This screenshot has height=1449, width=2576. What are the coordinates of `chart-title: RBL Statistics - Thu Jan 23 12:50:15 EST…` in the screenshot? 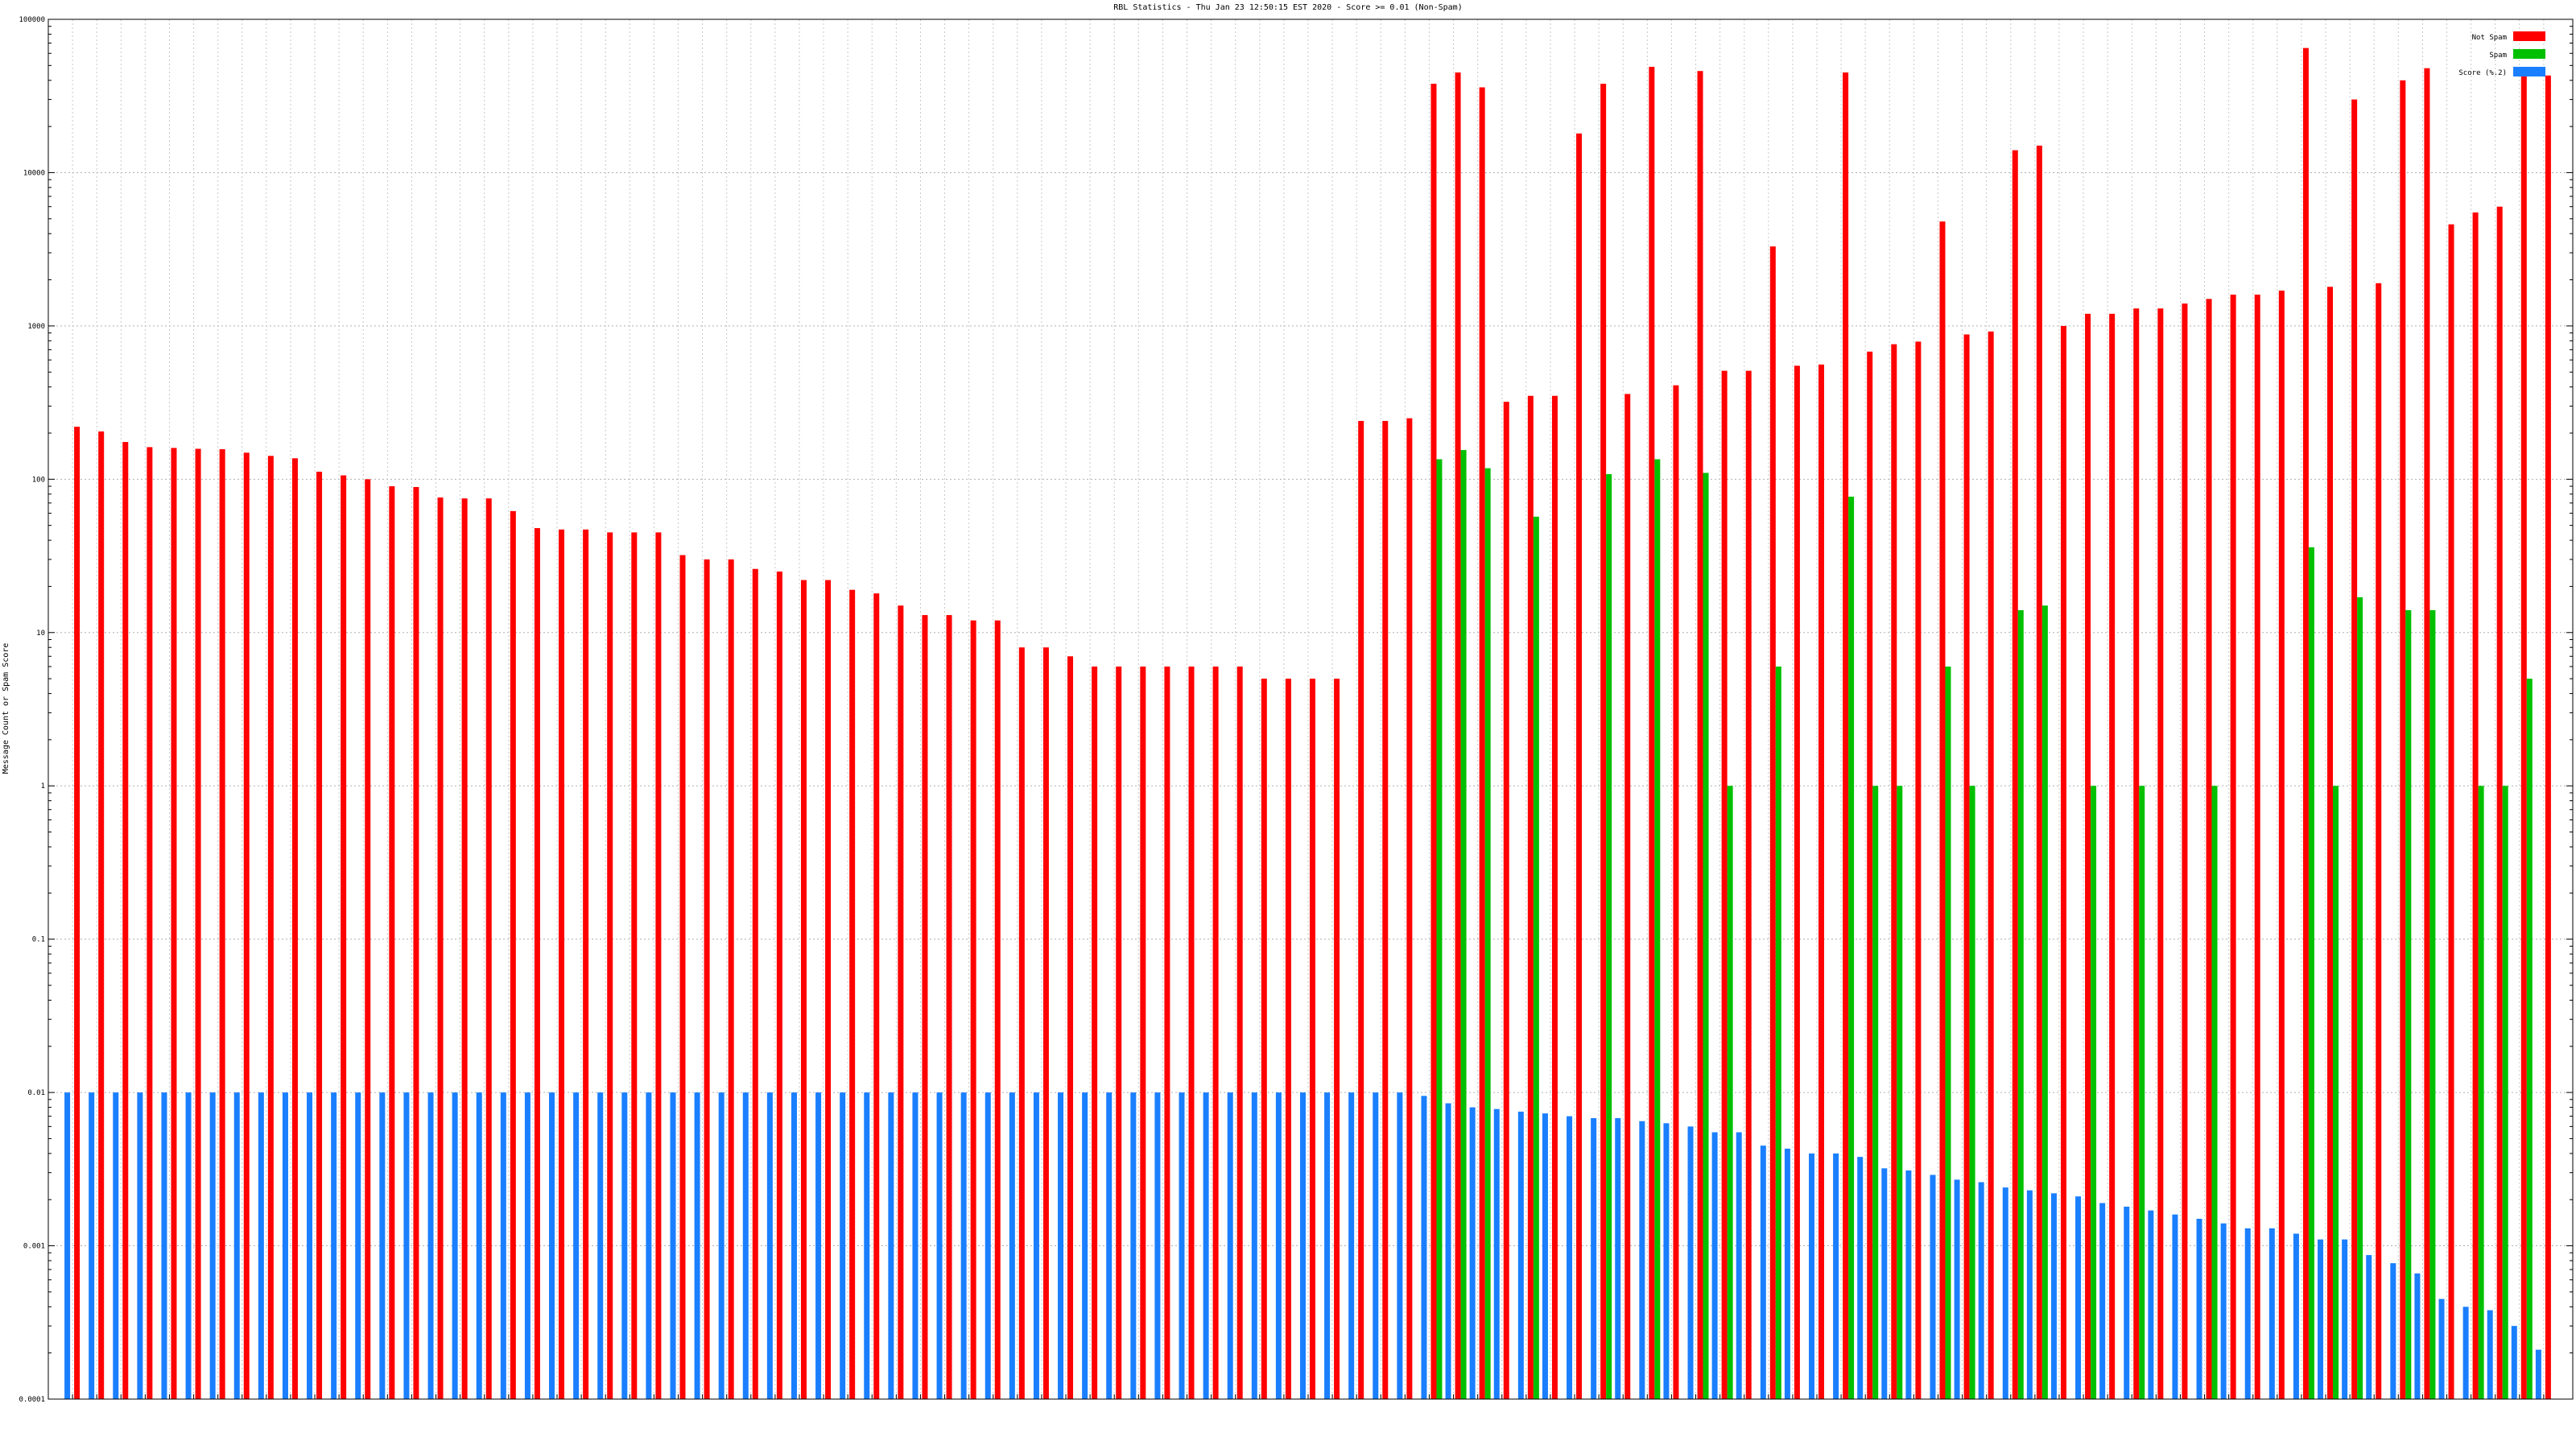 It's located at (1287, 7).